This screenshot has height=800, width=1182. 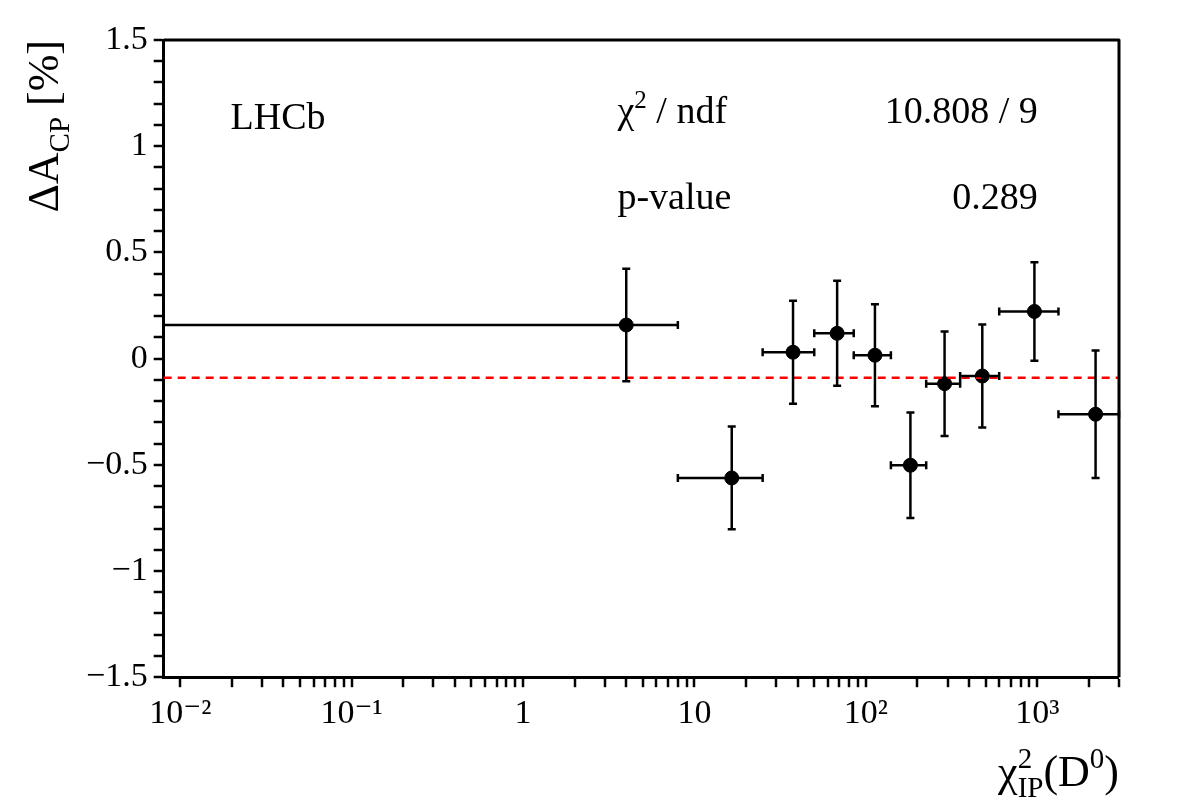 What do you see at coordinates (139, 356) in the screenshot?
I see `y-tick-label: 0` at bounding box center [139, 356].